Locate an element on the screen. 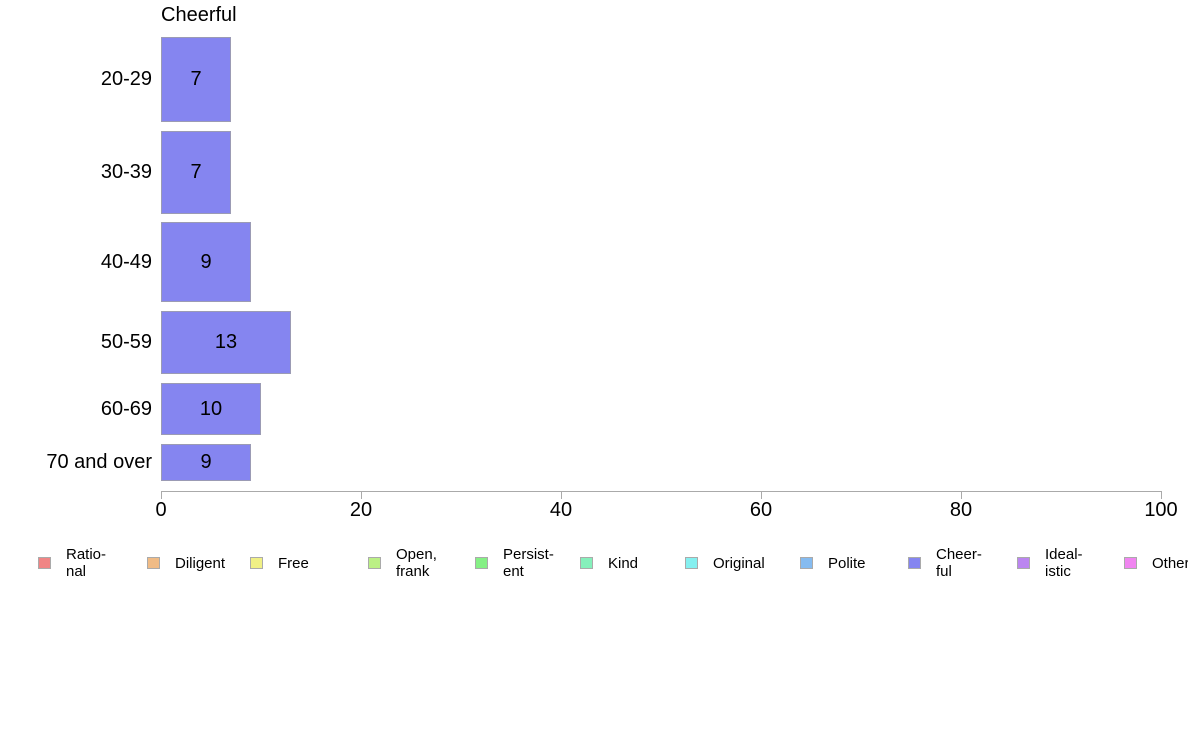 The height and width of the screenshot is (736, 1188). chart-title: Cheerful is located at coordinates (199, 15).